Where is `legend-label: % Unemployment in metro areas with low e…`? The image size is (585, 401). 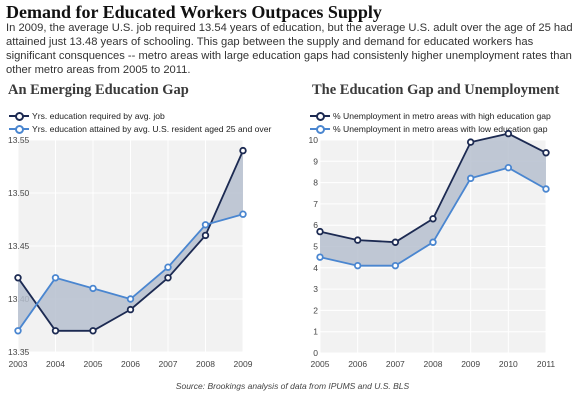 legend-label: % Unemployment in metro areas with low e… is located at coordinates (440, 128).